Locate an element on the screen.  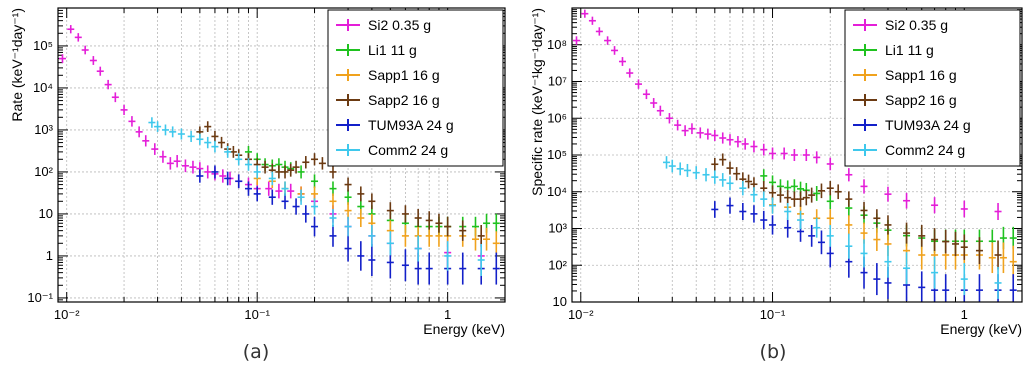
x-tick-label: 1 is located at coordinates (447, 314).